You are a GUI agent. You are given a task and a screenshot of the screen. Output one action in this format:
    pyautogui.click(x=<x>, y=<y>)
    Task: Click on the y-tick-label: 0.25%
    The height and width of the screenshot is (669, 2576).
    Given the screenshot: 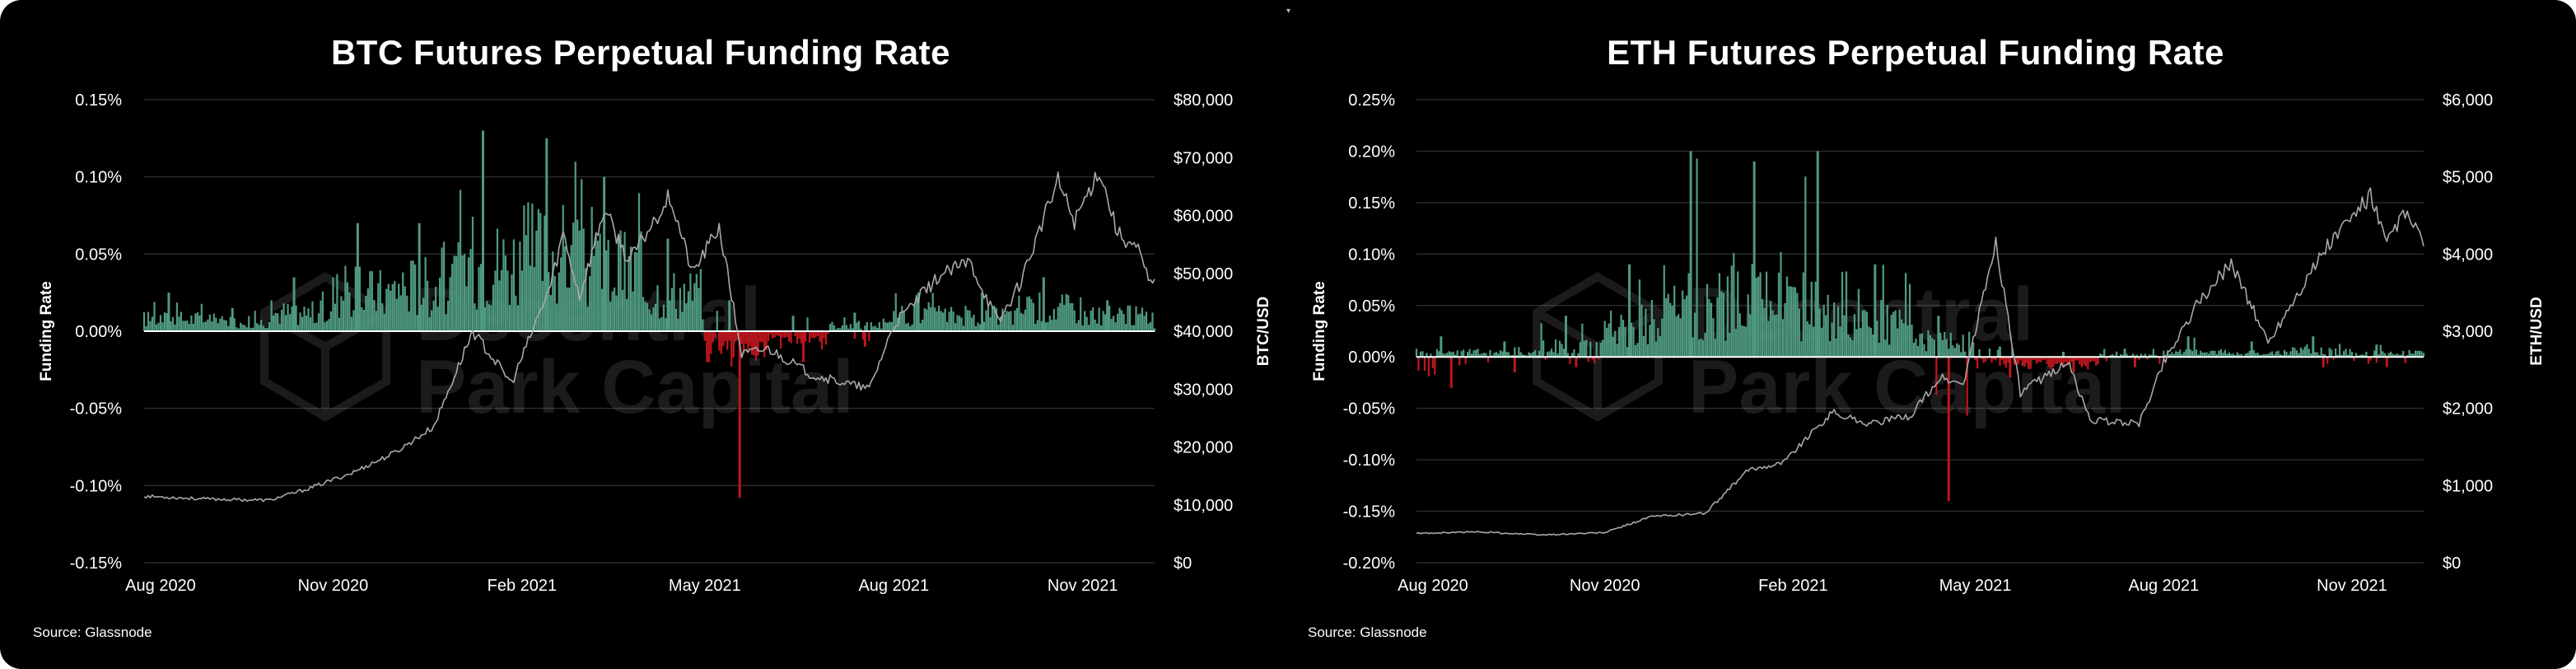 What is the action you would take?
    pyautogui.click(x=1371, y=101)
    